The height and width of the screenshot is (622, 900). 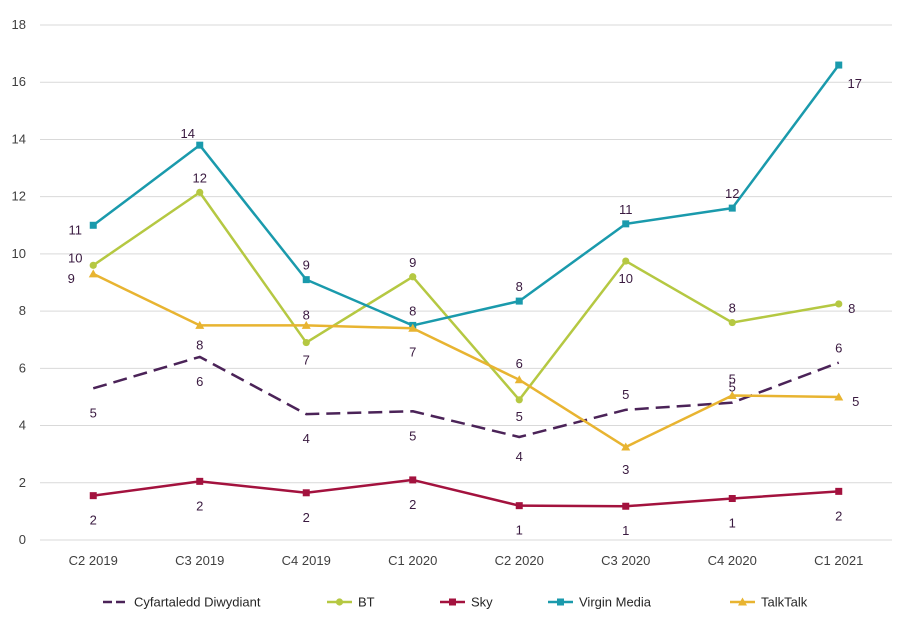 What do you see at coordinates (306, 560) in the screenshot?
I see `x-tick-label: C4 2019` at bounding box center [306, 560].